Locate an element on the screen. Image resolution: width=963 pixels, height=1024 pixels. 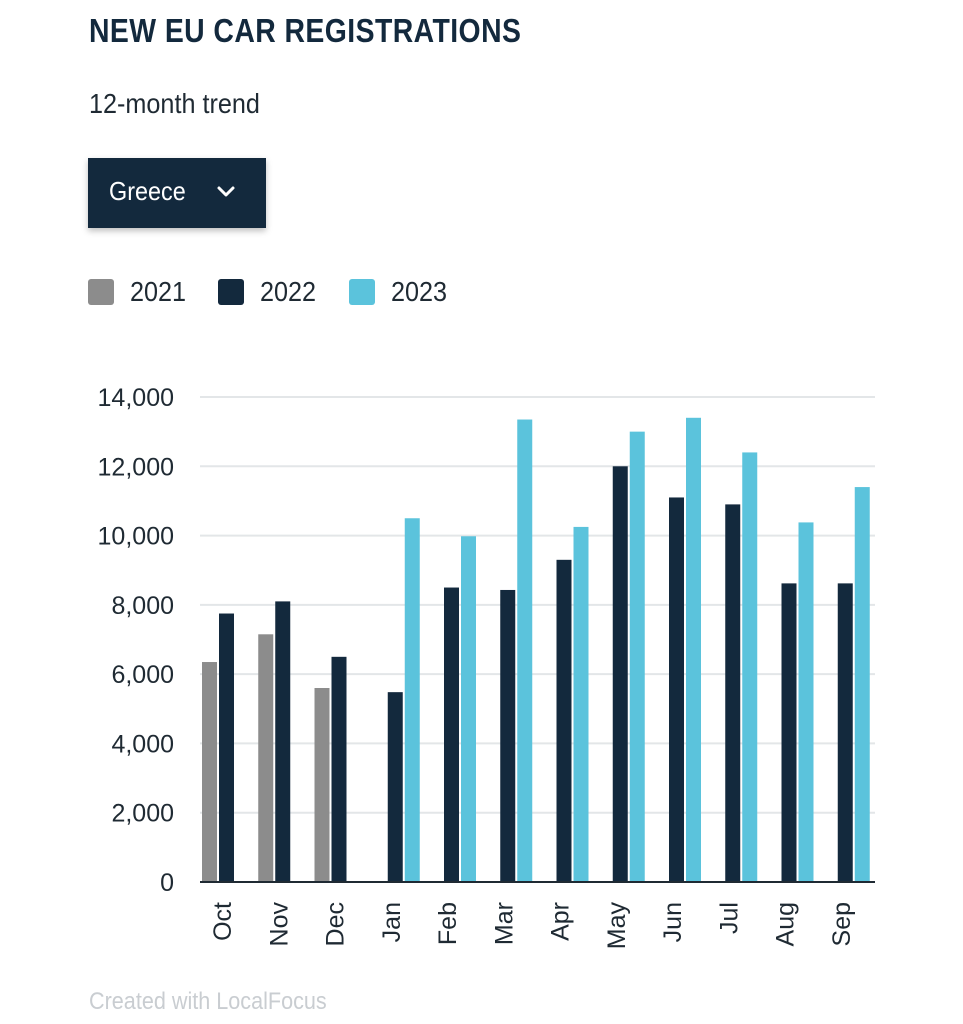
bar-2023-feb is located at coordinates (468, 709).